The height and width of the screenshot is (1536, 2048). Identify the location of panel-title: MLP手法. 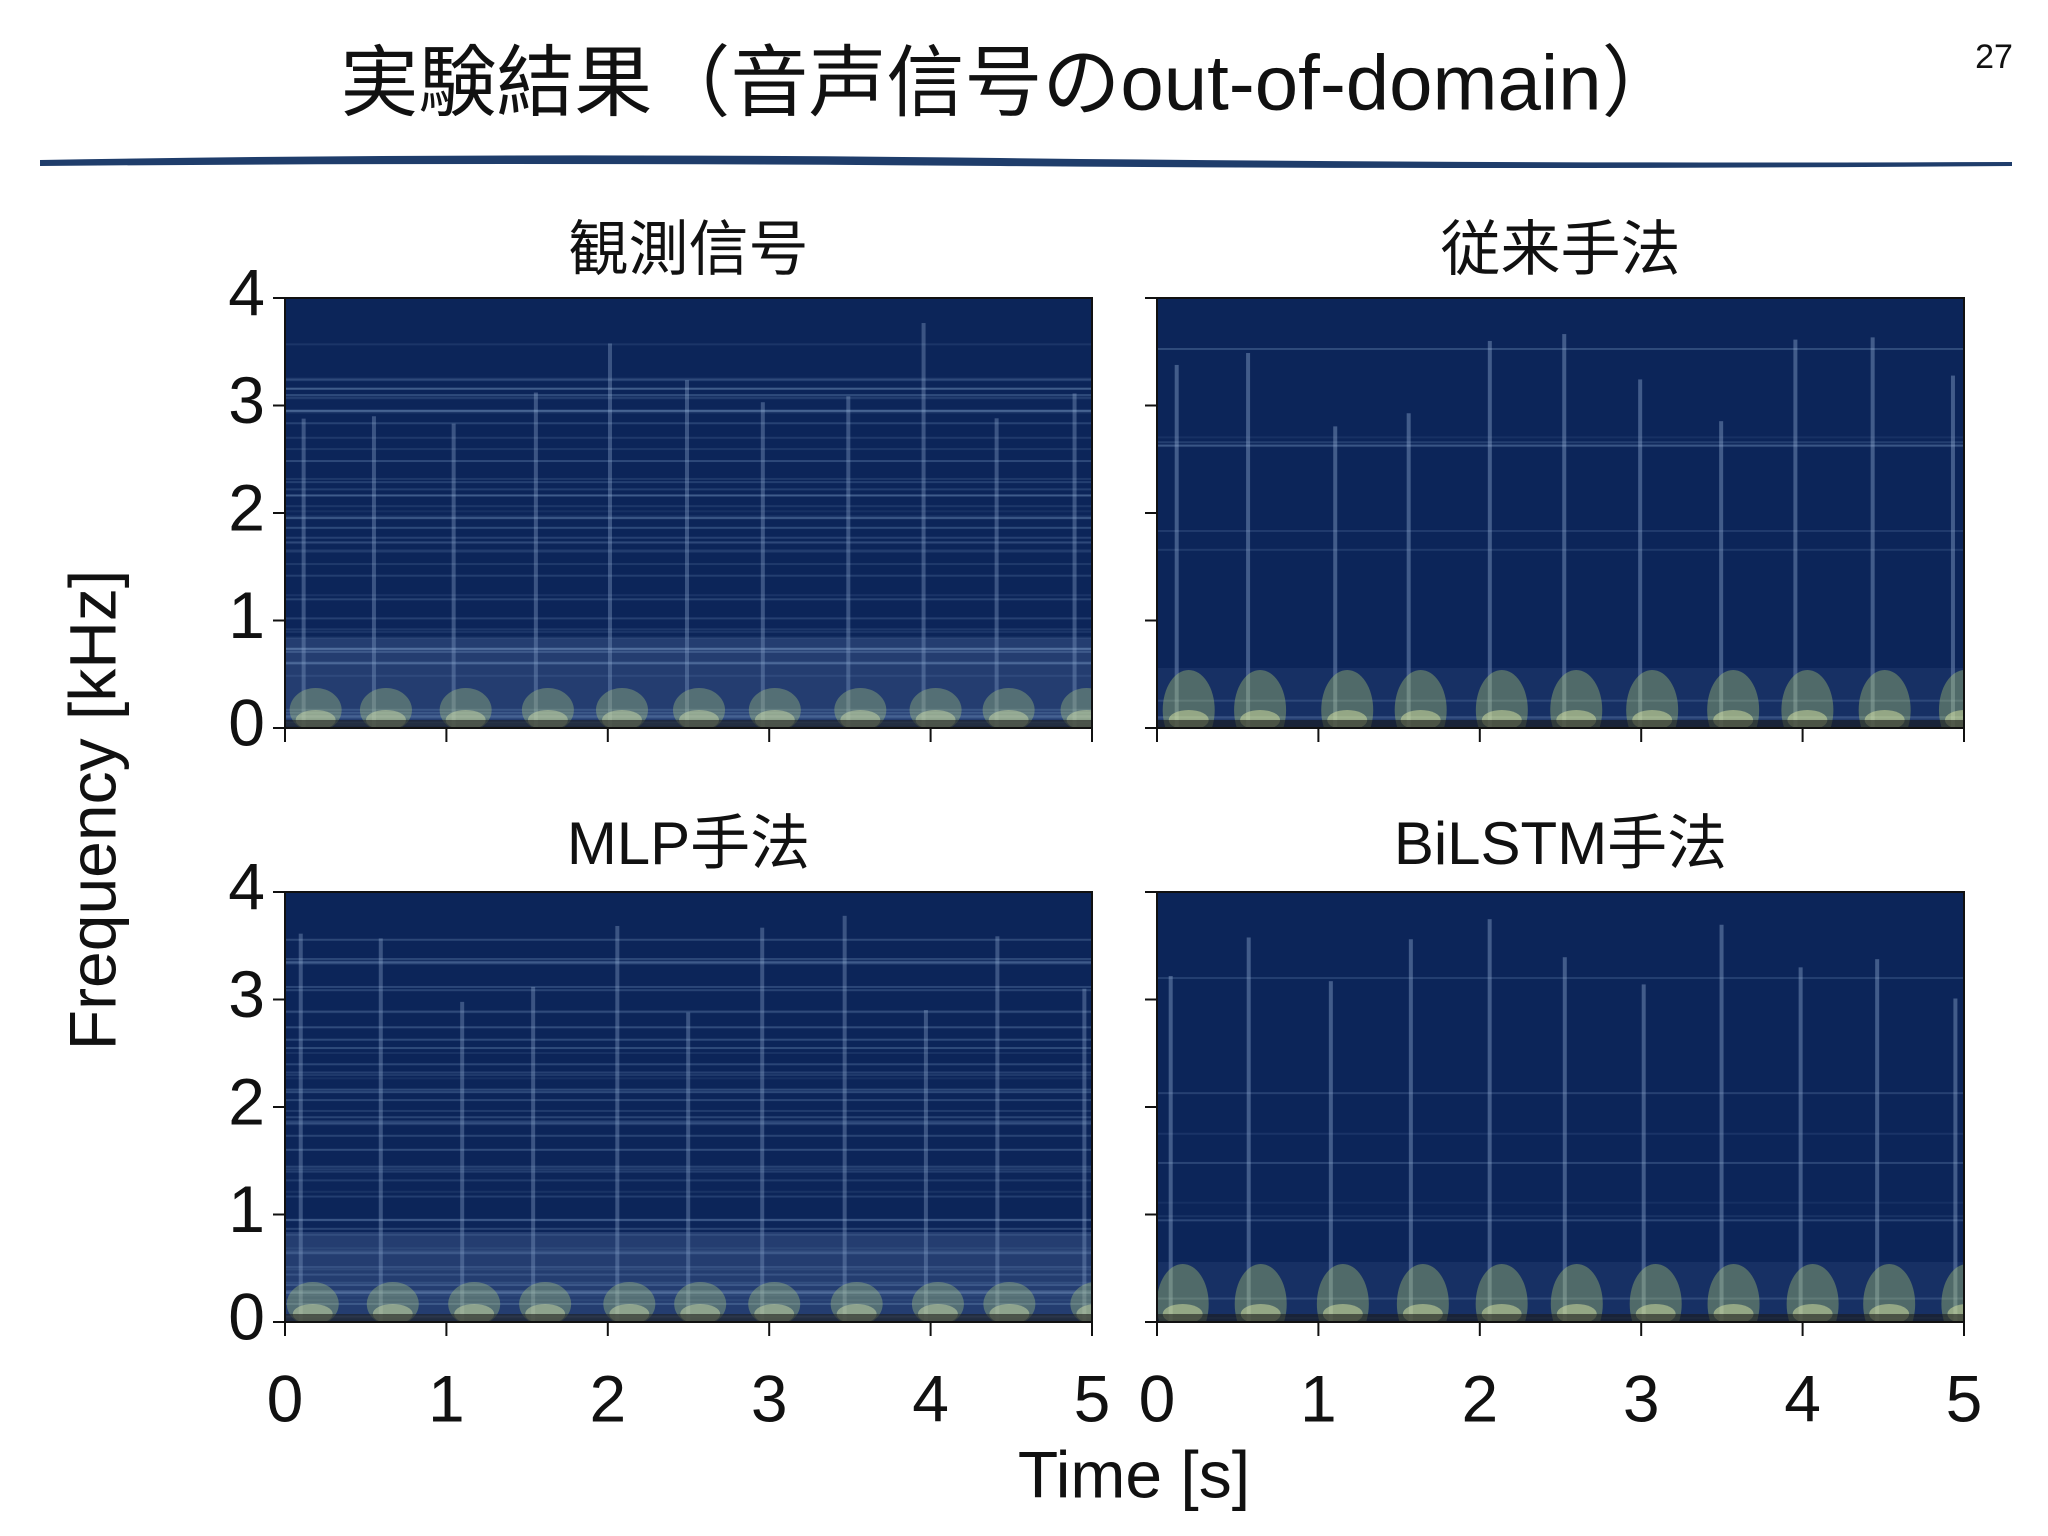
(688, 843).